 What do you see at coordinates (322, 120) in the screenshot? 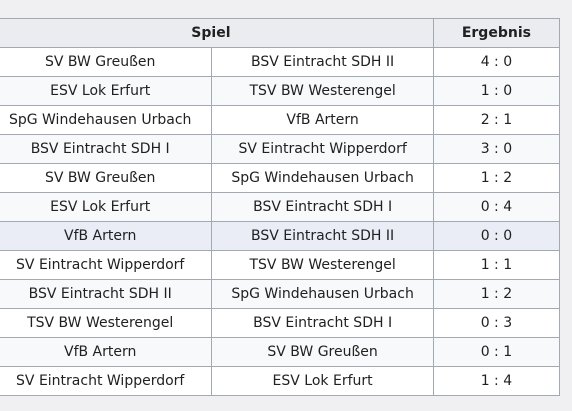
I see `away-team-cell: VfB Artern` at bounding box center [322, 120].